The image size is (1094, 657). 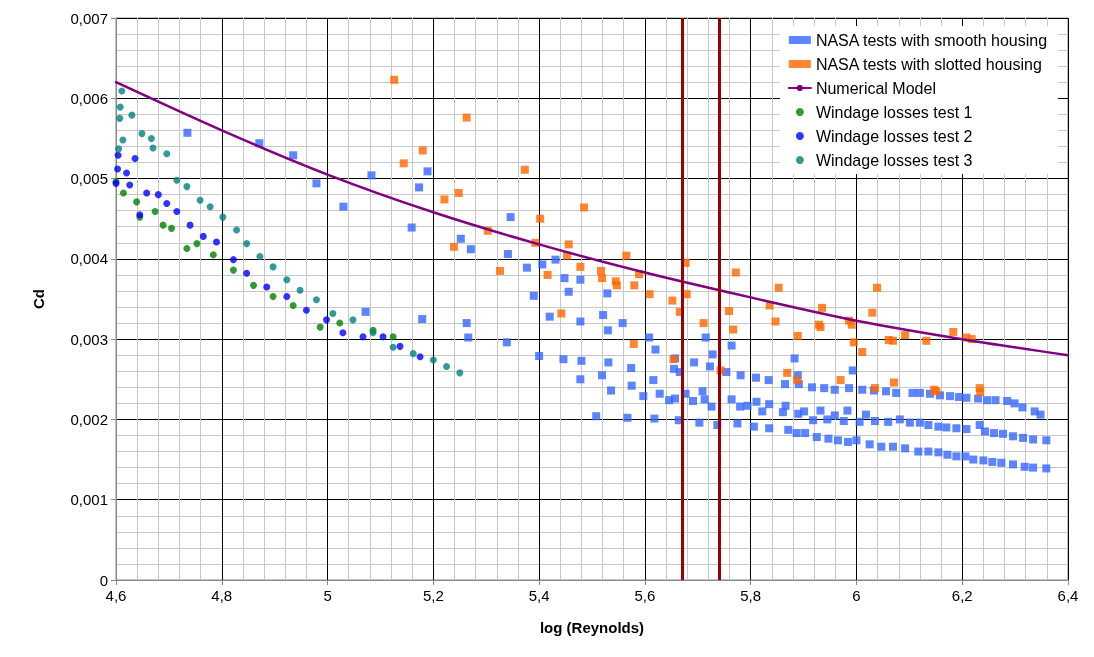 What do you see at coordinates (894, 136) in the screenshot?
I see `legend-label: Windage losses test 2` at bounding box center [894, 136].